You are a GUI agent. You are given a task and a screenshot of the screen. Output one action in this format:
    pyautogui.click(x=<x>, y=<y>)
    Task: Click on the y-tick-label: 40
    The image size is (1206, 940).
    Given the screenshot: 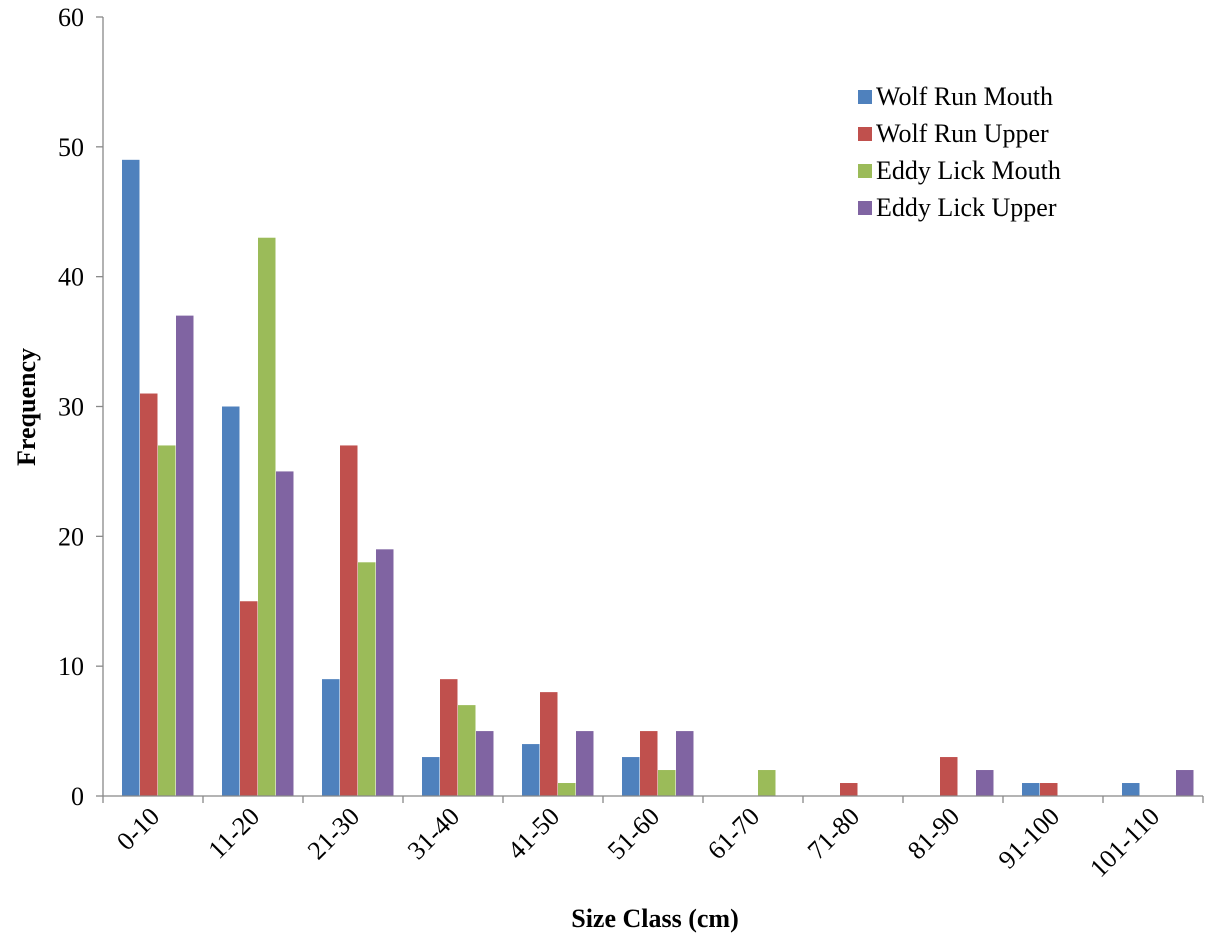 What is the action you would take?
    pyautogui.click(x=71, y=277)
    